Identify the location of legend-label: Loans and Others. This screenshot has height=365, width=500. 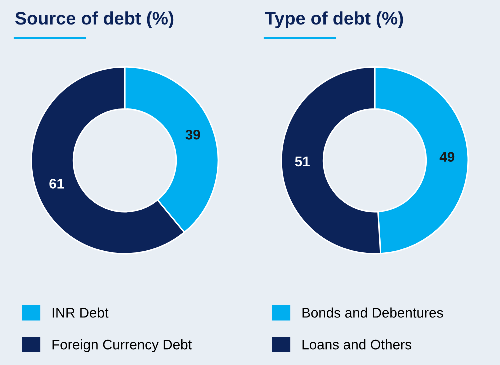
(357, 345).